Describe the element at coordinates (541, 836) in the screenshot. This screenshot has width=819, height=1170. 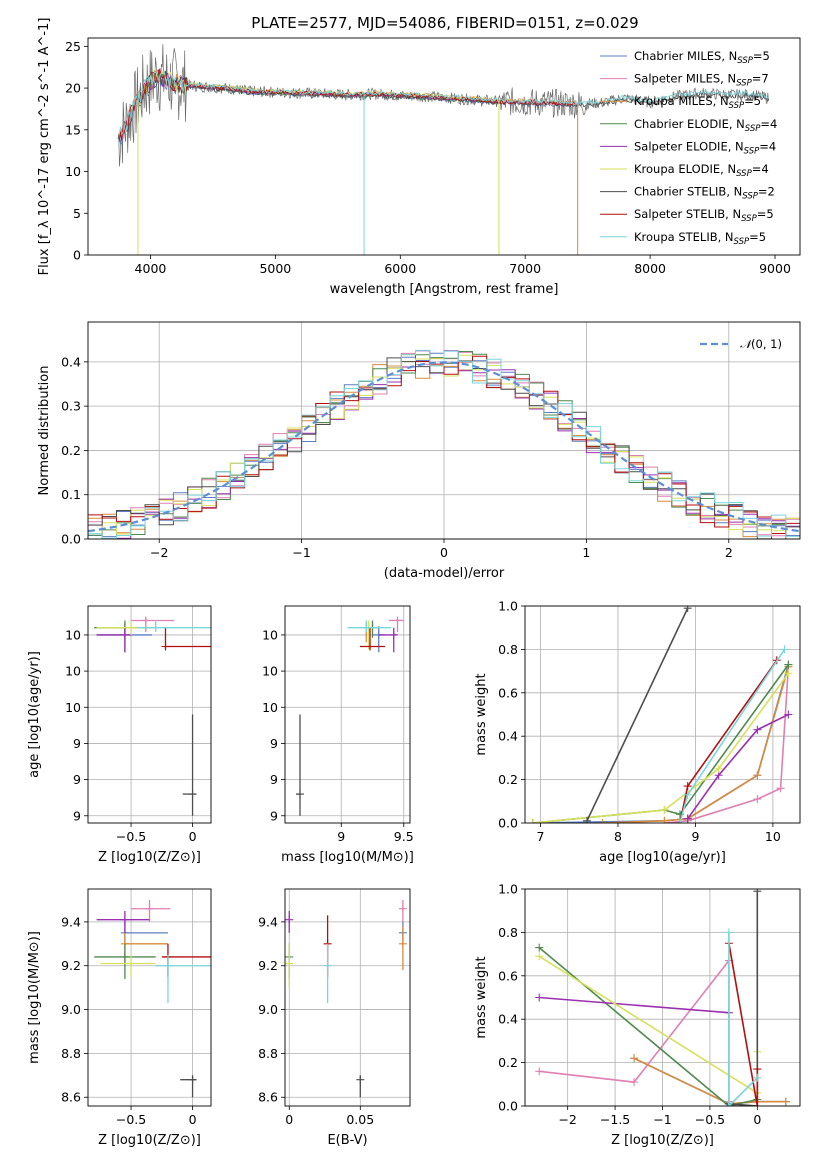
I see `x-tick-label: 7` at that location.